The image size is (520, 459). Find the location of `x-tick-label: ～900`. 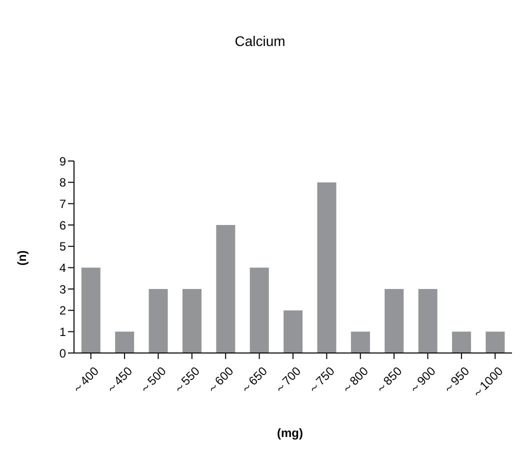

x-tick-label: ～900 is located at coordinates (422, 380).